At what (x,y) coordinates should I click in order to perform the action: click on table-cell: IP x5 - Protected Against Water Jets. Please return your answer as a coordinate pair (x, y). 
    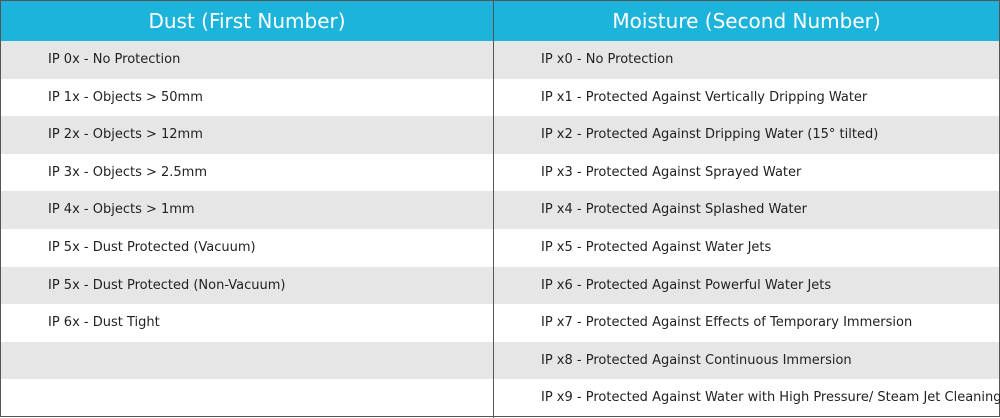
    Looking at the image, I should click on (656, 247).